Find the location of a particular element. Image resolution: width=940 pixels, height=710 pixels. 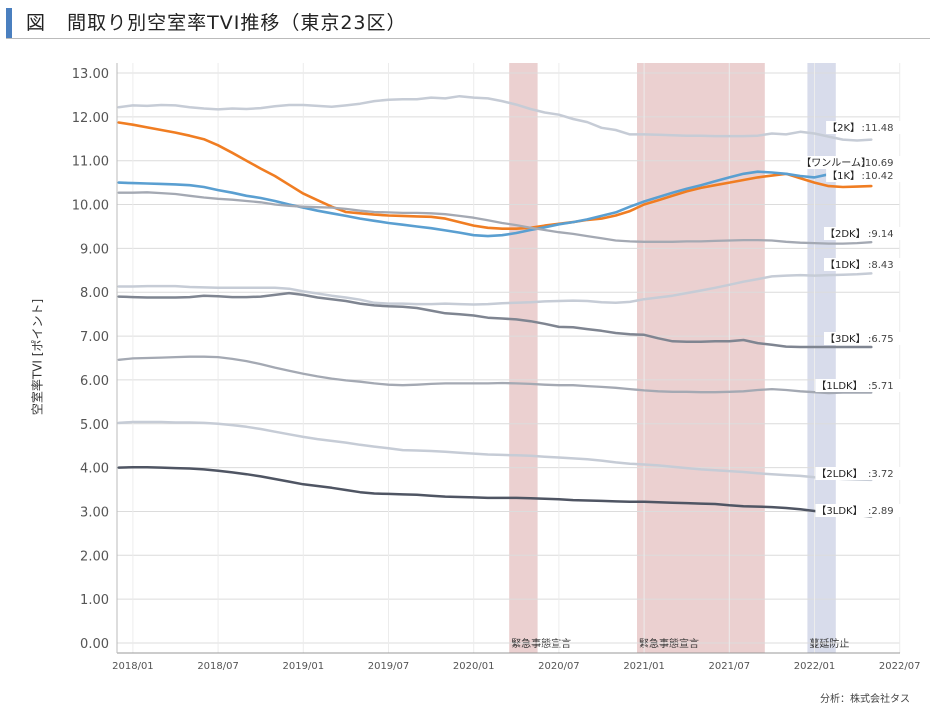

series-end-label: 【2LDK】 :3.72 is located at coordinates (858, 473).